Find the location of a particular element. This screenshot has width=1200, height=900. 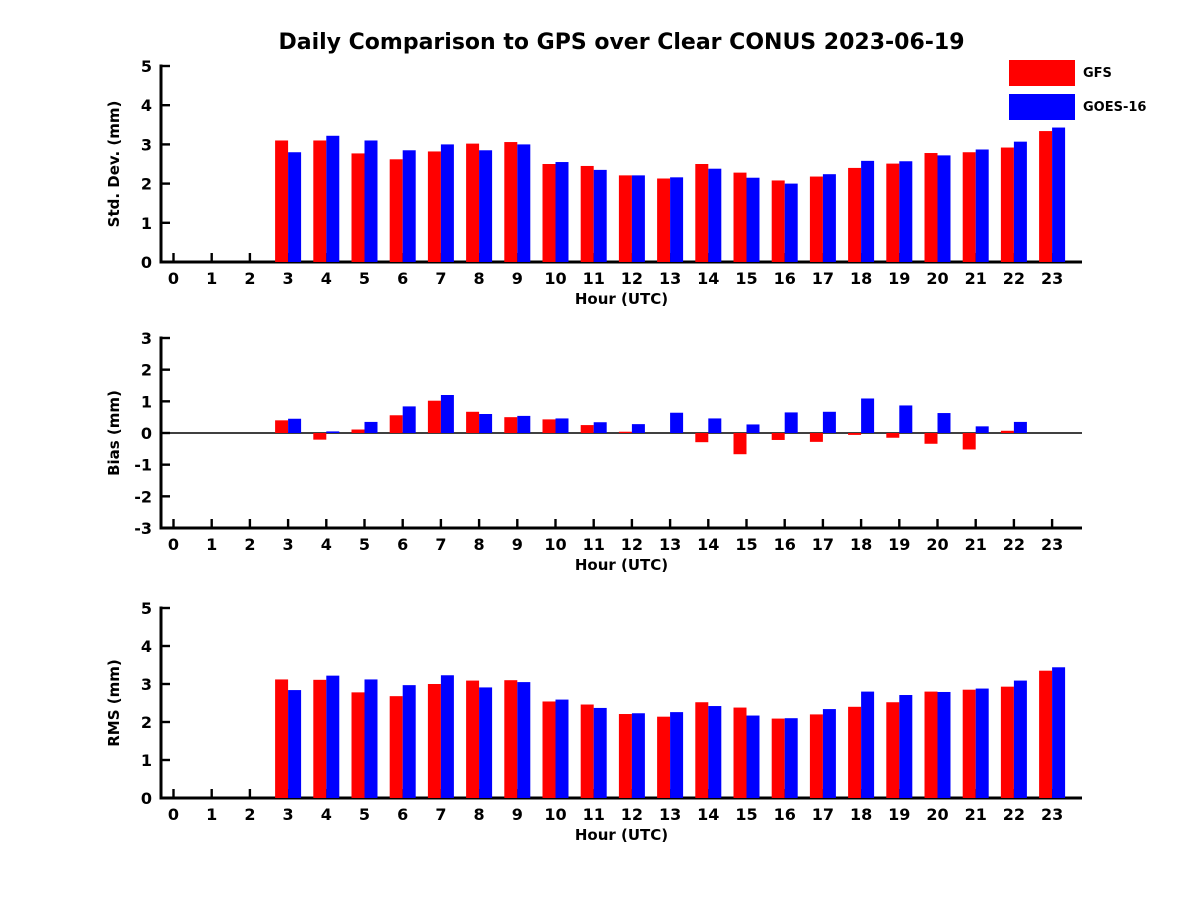

x-tick-label: 12 is located at coordinates (632, 278).